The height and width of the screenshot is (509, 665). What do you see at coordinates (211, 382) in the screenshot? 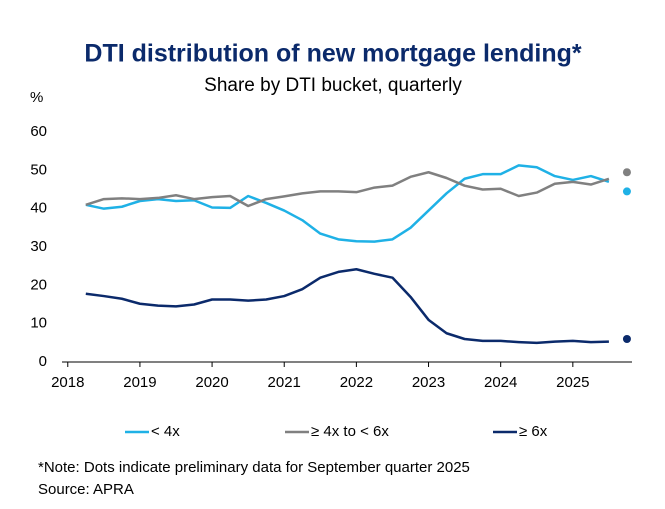
I see `x-tick-label: 2020` at bounding box center [211, 382].